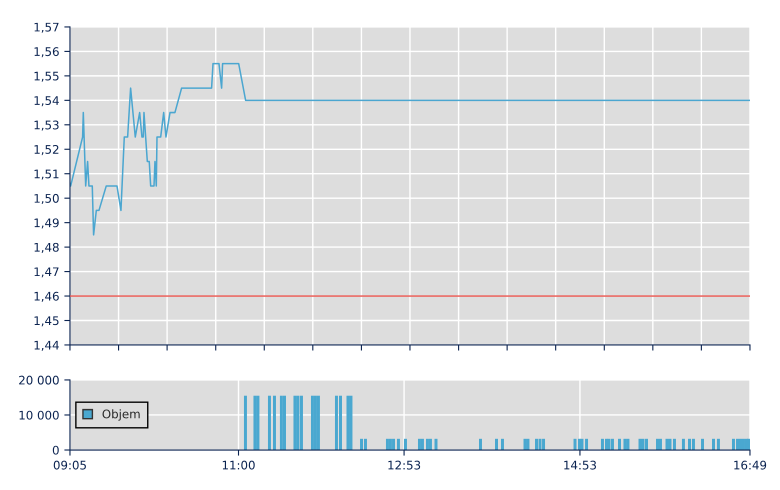  I want to click on x-tick-label: 16:49, so click(750, 465).